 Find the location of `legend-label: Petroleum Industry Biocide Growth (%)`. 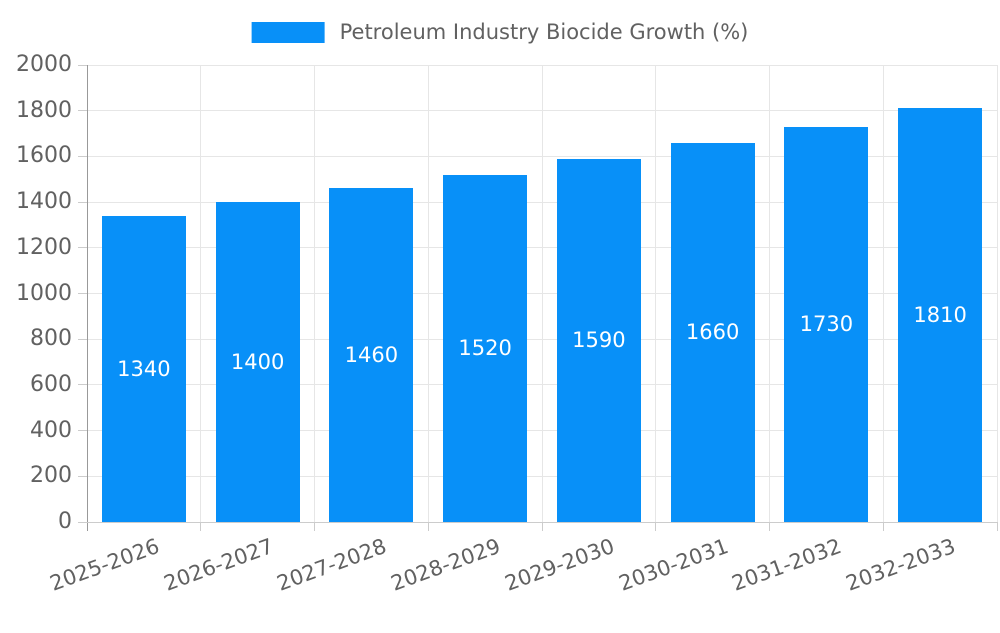

legend-label: Petroleum Industry Biocide Growth (%) is located at coordinates (544, 32).